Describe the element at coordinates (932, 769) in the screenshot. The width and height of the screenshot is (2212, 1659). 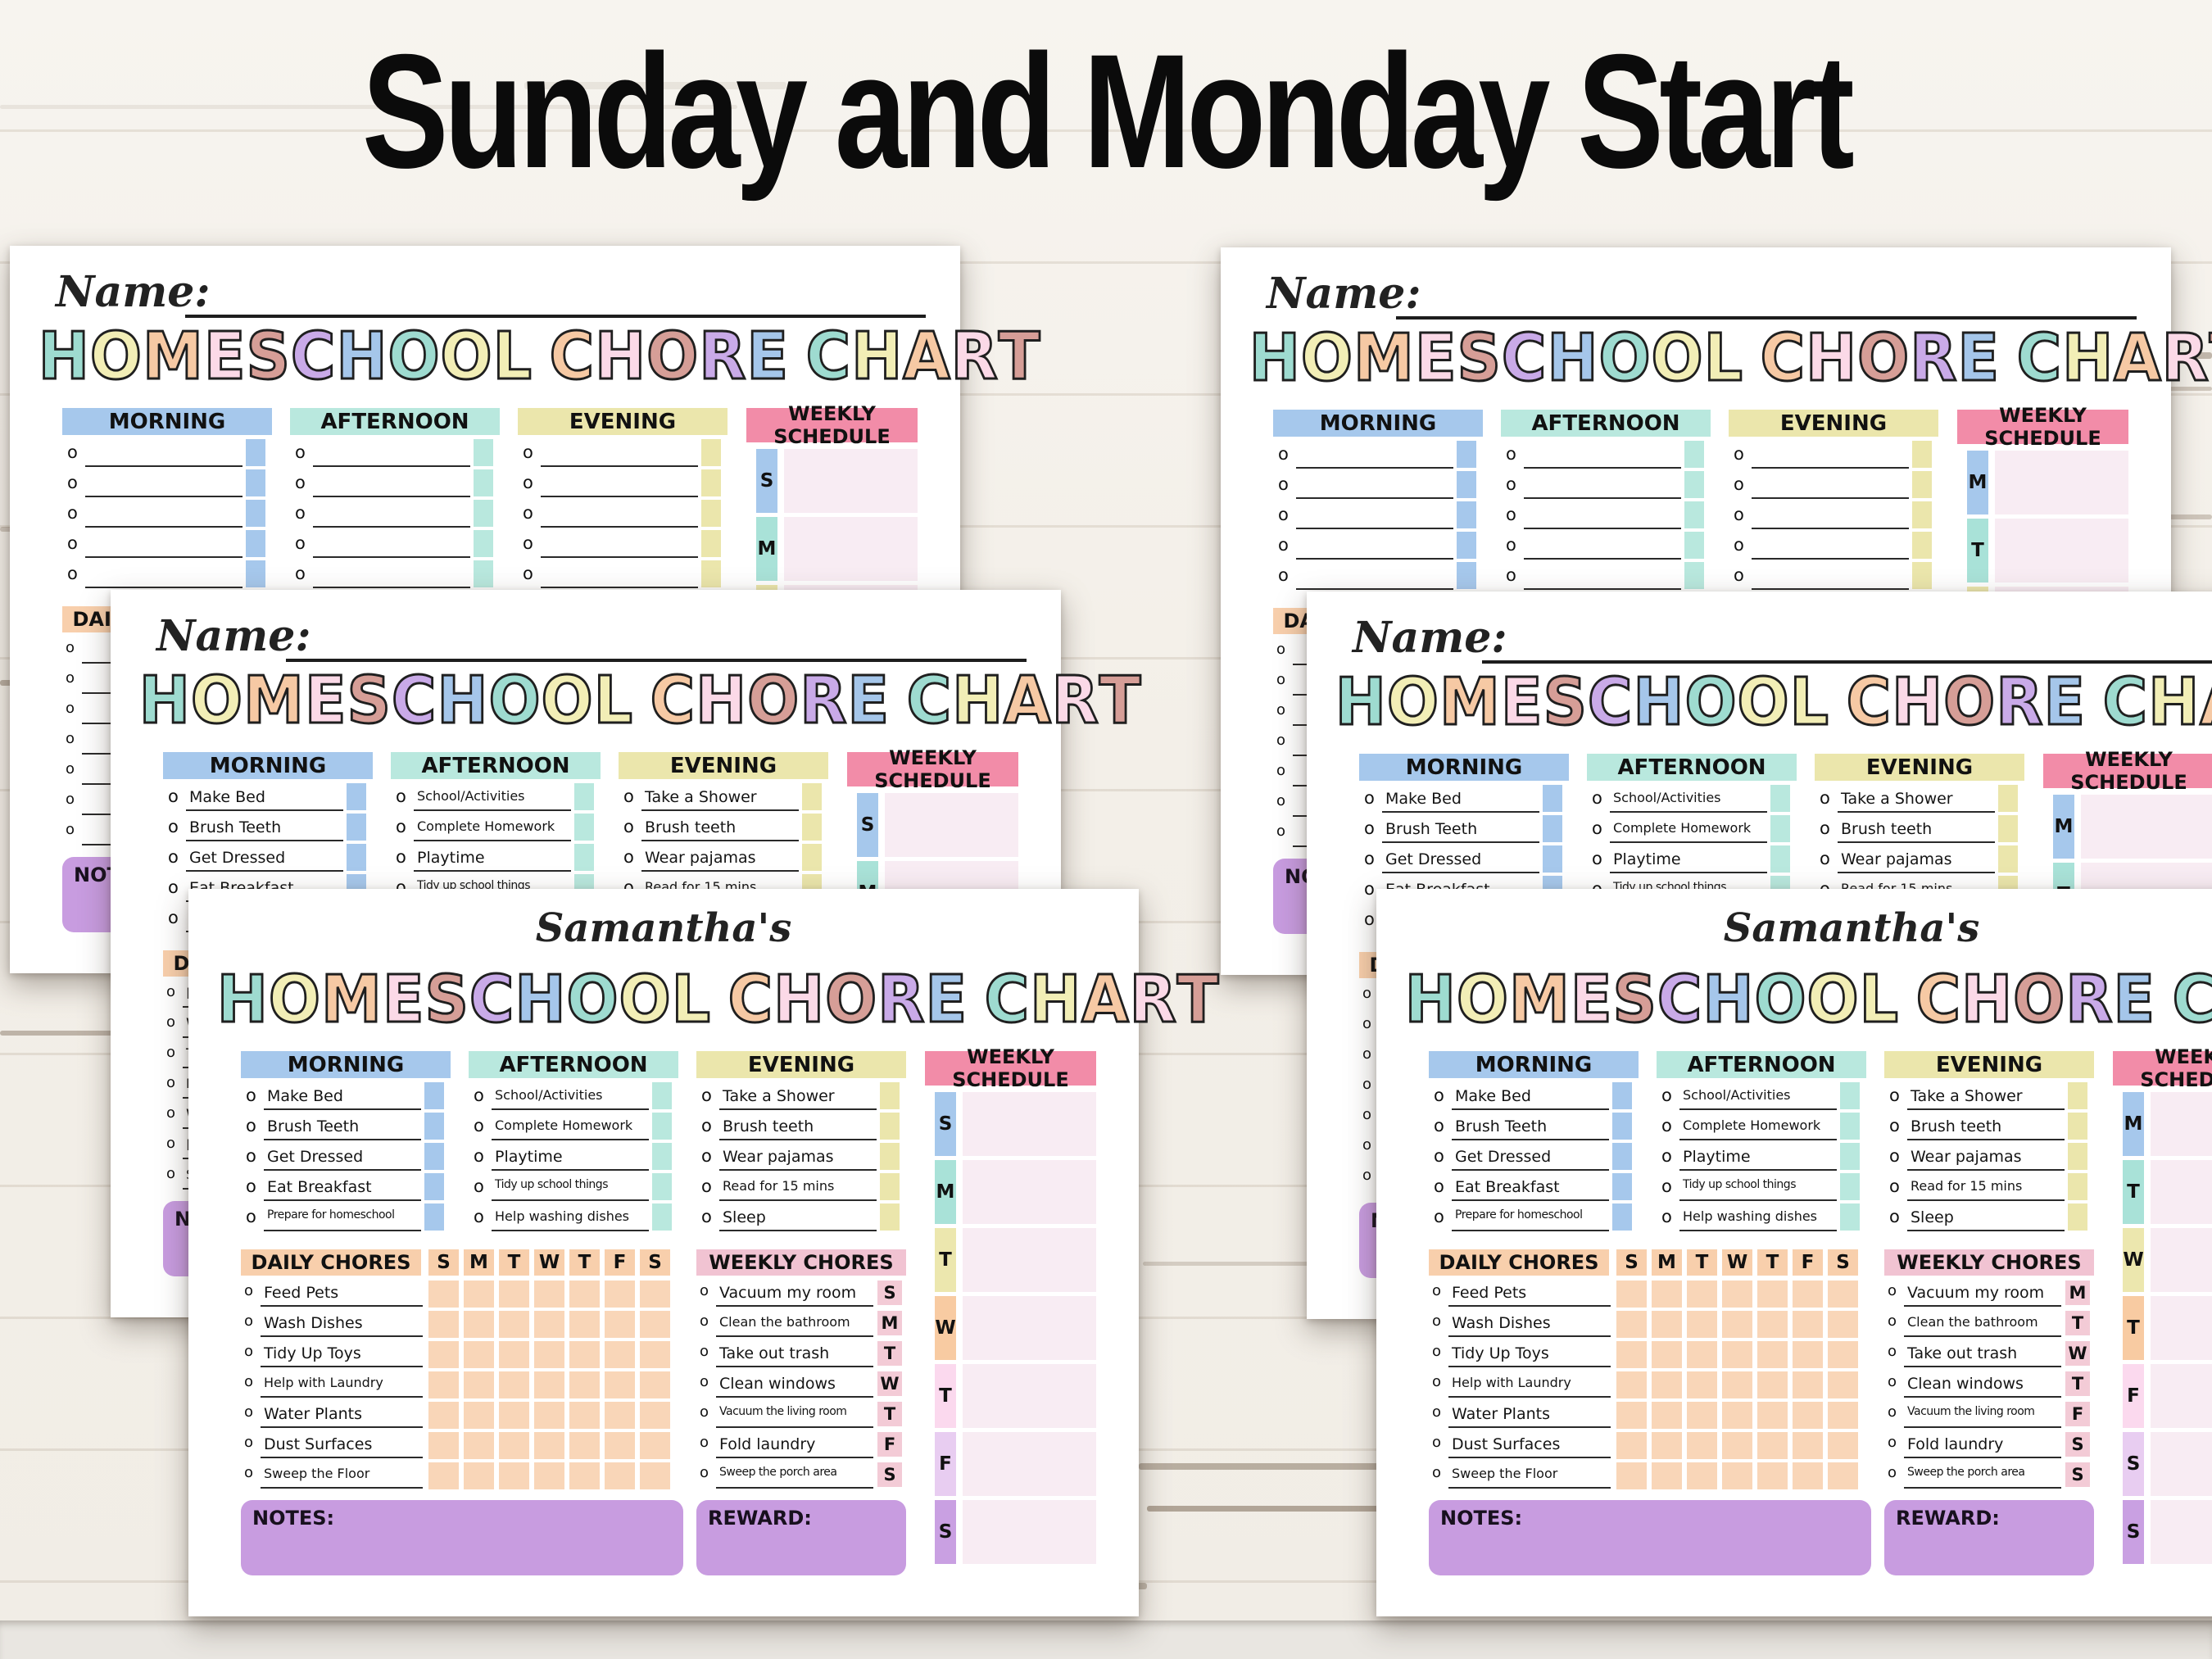
I see `section-header-weekly-schedule: WEEKLY SCHEDULE` at that location.